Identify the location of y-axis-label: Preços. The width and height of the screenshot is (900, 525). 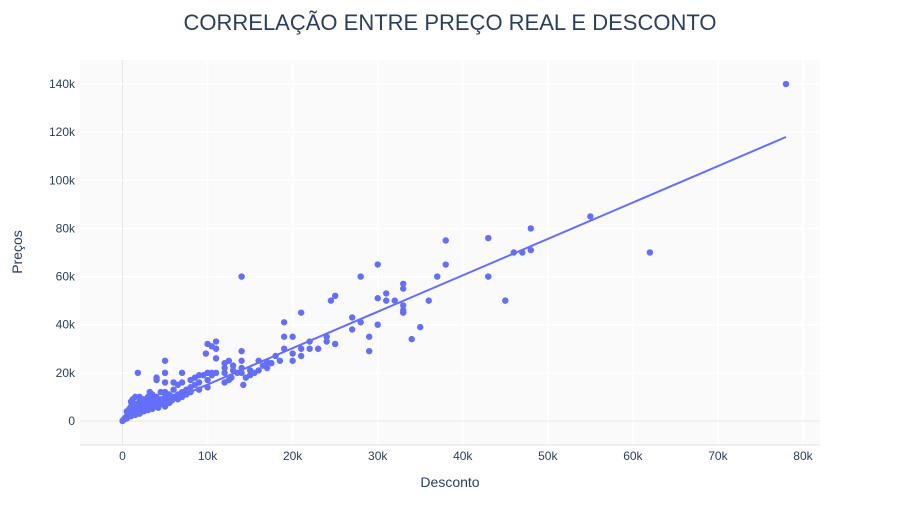
(17, 252).